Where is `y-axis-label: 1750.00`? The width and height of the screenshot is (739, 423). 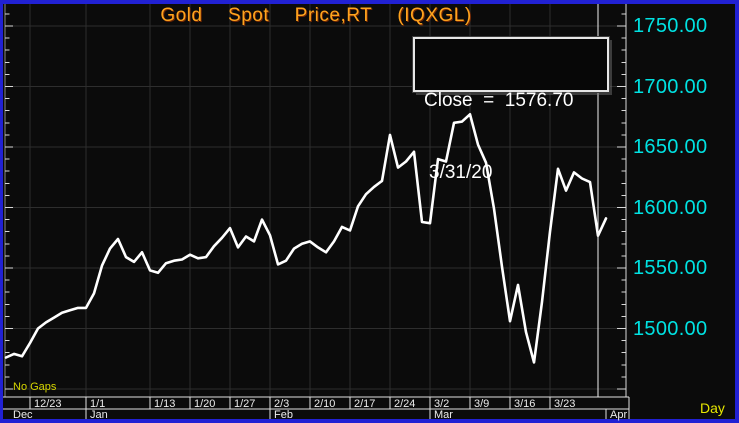 y-axis-label: 1750.00 is located at coordinates (670, 26).